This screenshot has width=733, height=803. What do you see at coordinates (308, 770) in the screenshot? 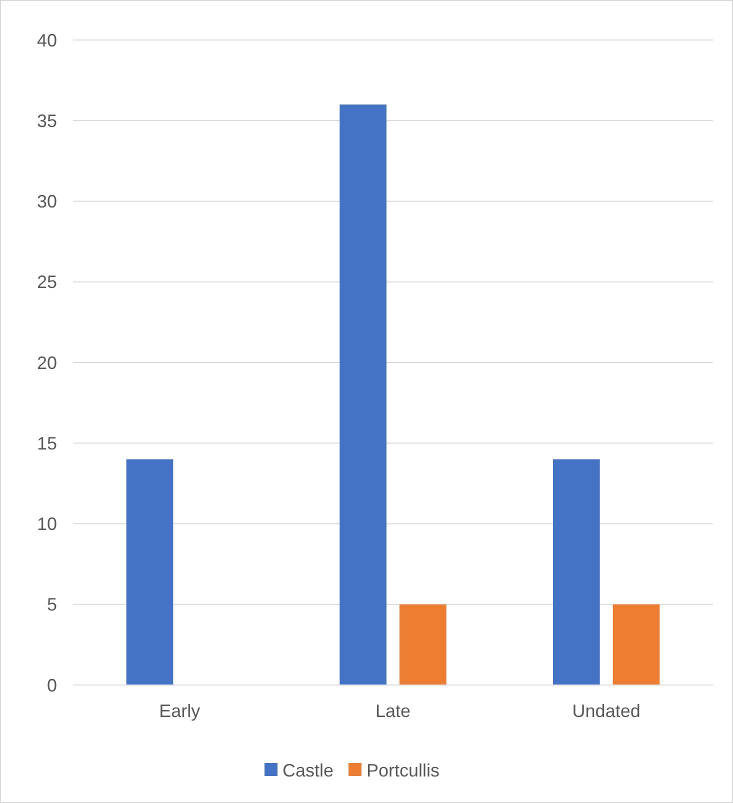
I see `legend-label: Castle` at bounding box center [308, 770].